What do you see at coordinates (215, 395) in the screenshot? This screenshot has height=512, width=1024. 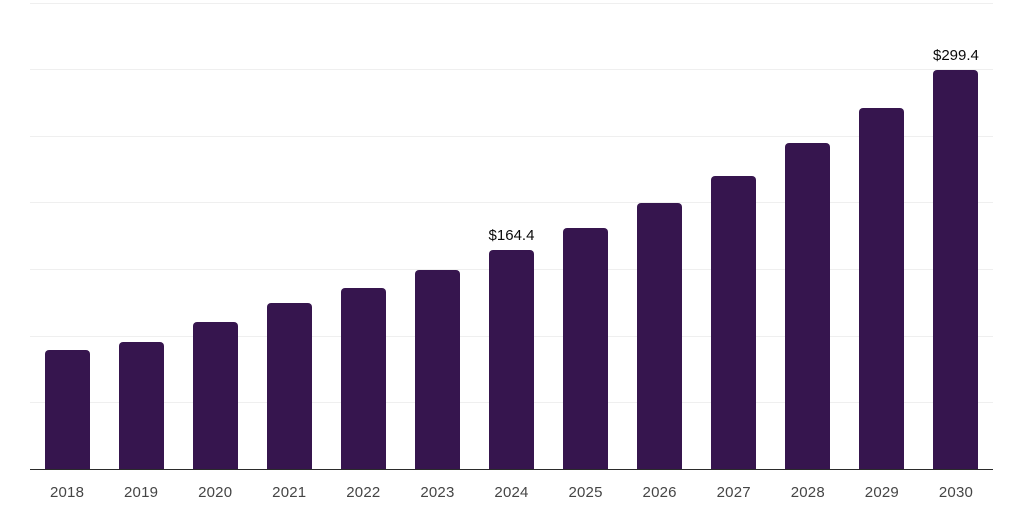 I see `bar-2020` at bounding box center [215, 395].